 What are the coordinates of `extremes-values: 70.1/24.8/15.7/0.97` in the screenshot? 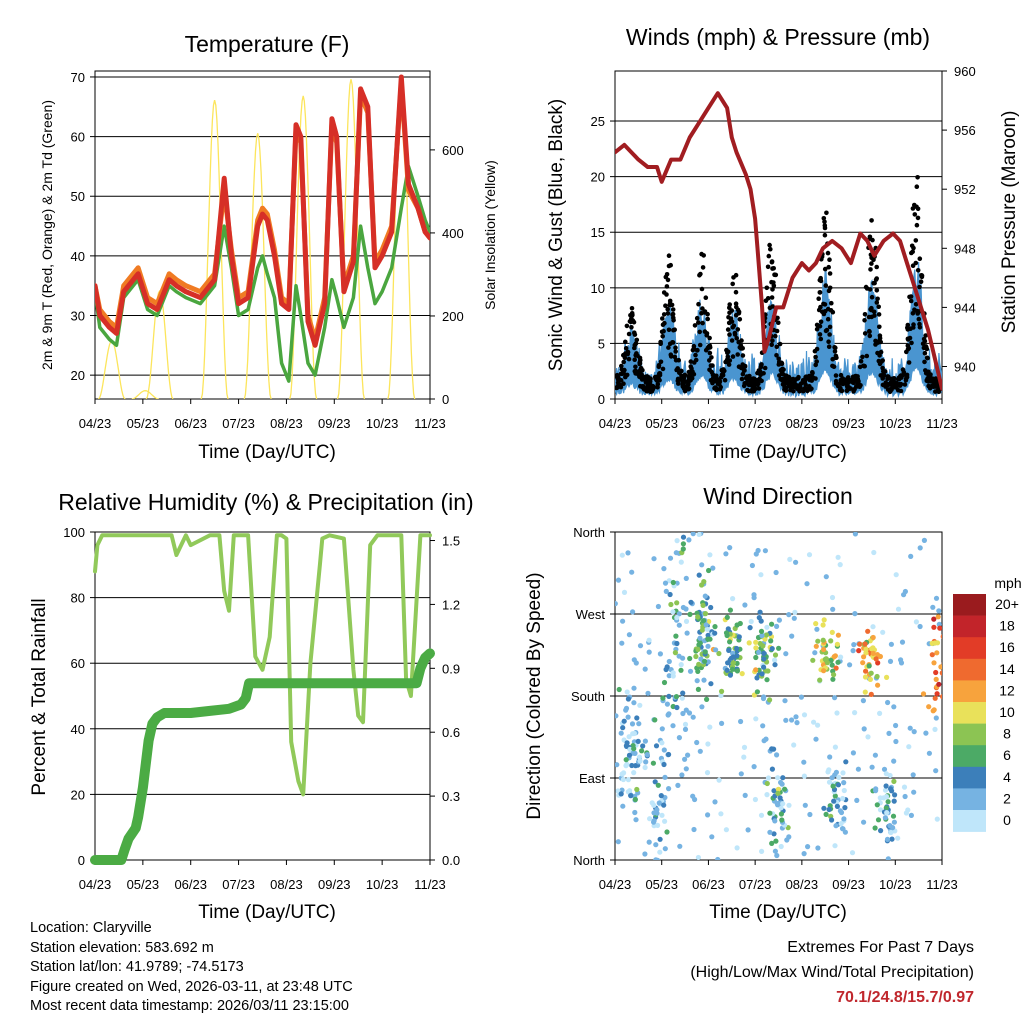 It's located at (905, 997).